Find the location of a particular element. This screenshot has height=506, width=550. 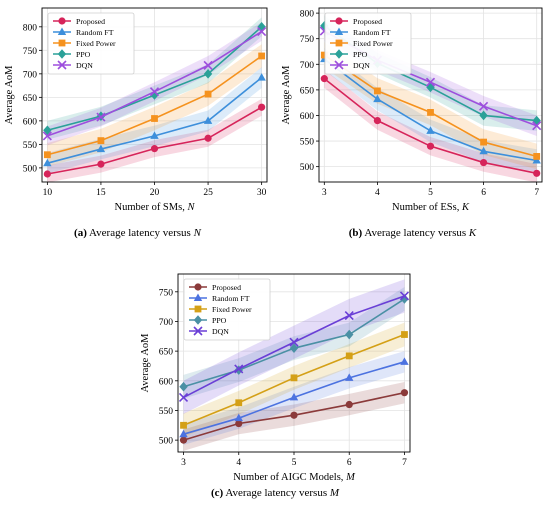

x-tick-label: 20 is located at coordinates (155, 193).